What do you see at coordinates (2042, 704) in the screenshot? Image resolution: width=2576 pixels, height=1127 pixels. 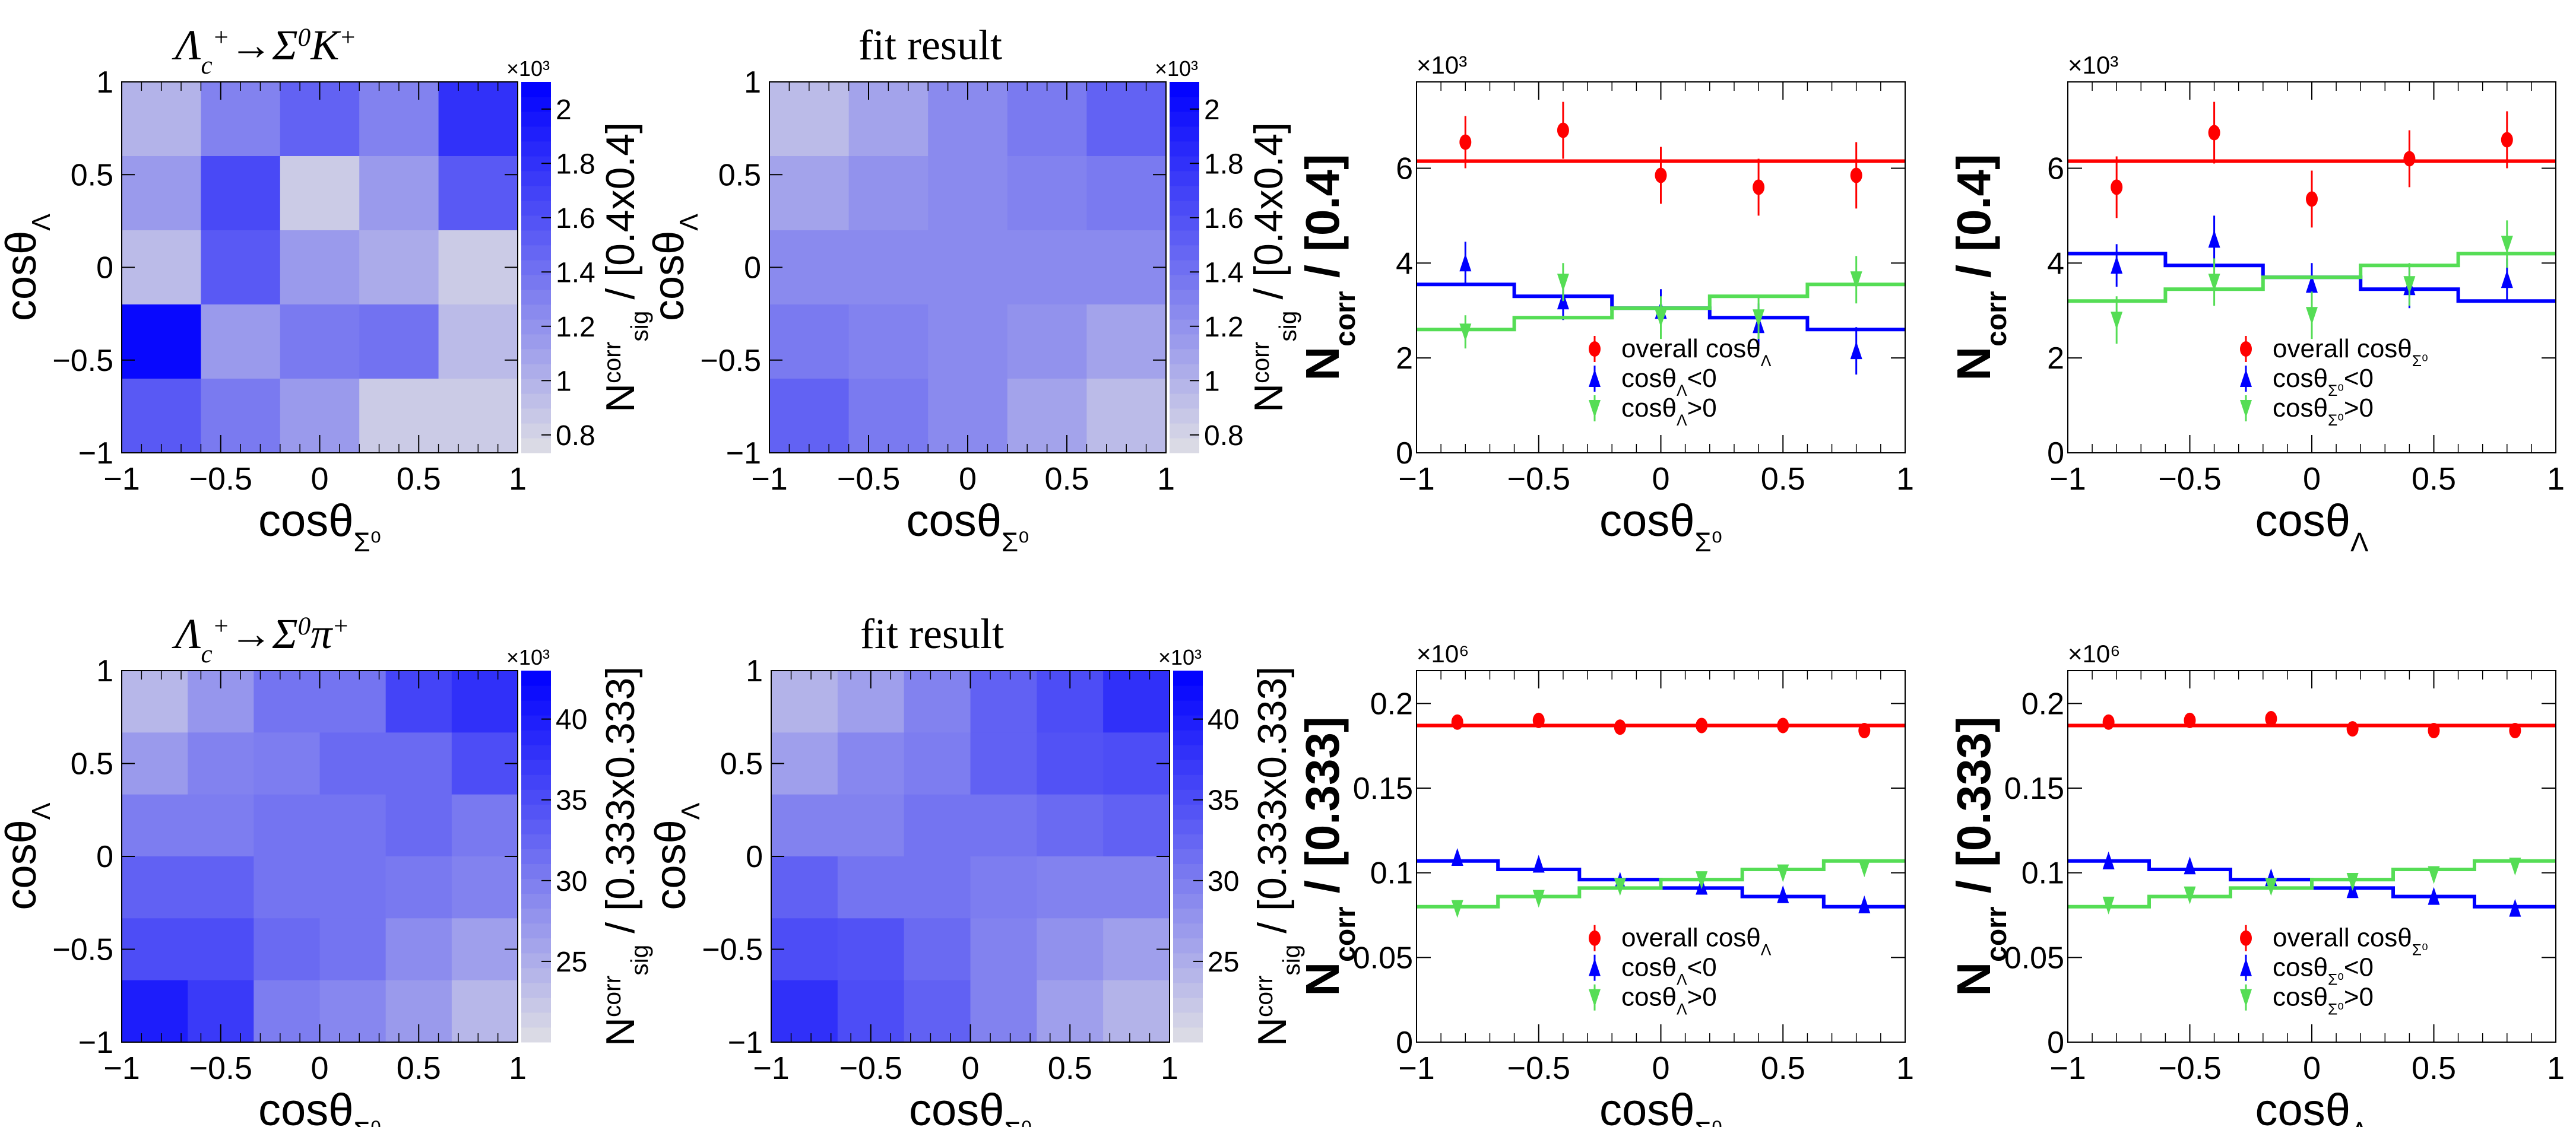 I see `y-tick-label: 0.2` at bounding box center [2042, 704].